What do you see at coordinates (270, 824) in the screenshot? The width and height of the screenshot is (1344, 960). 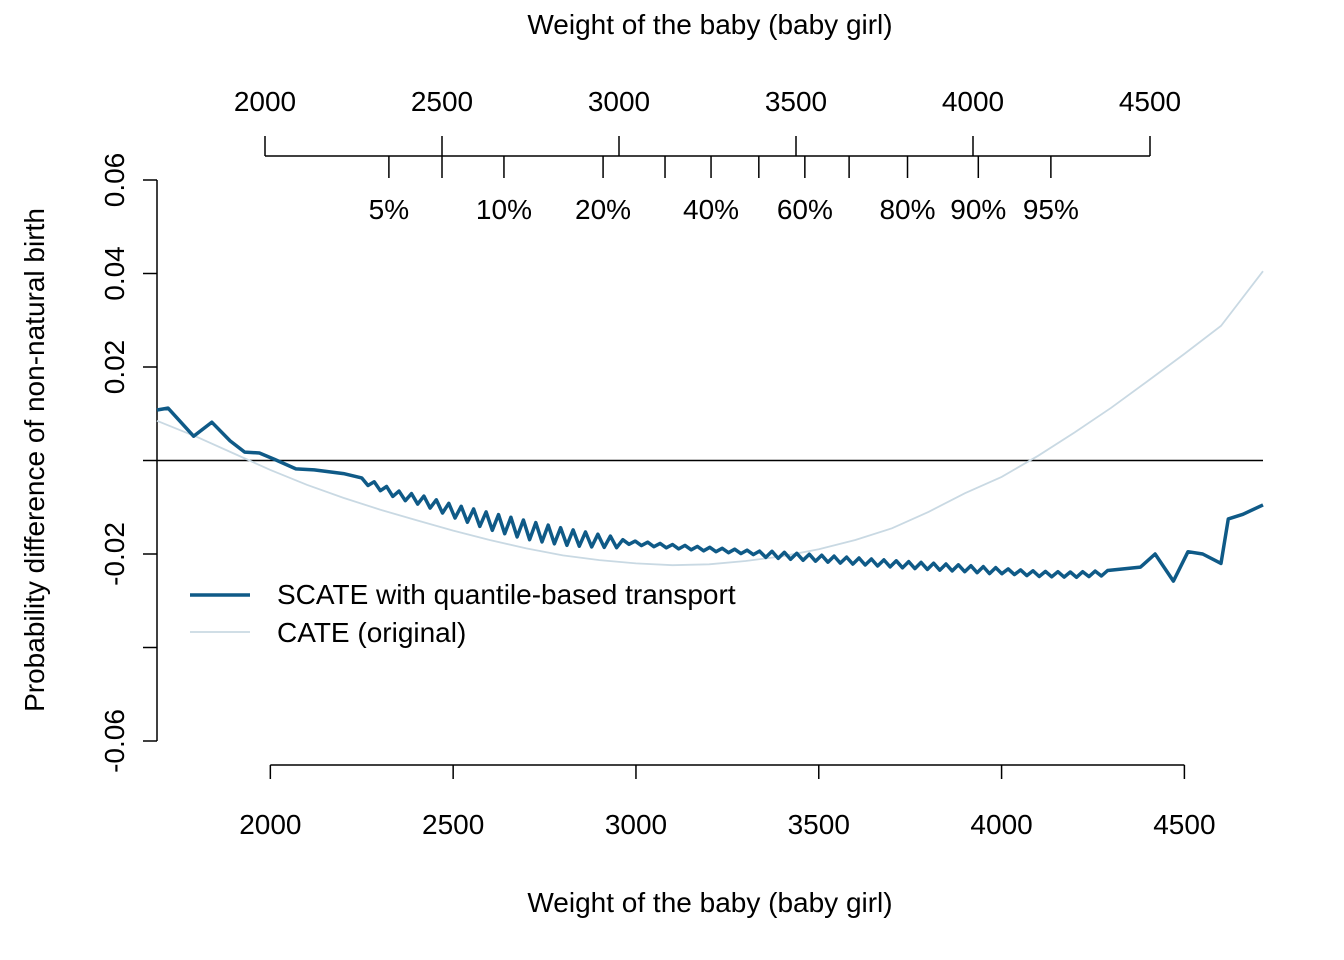 I see `x-tick-label: 2000` at bounding box center [270, 824].